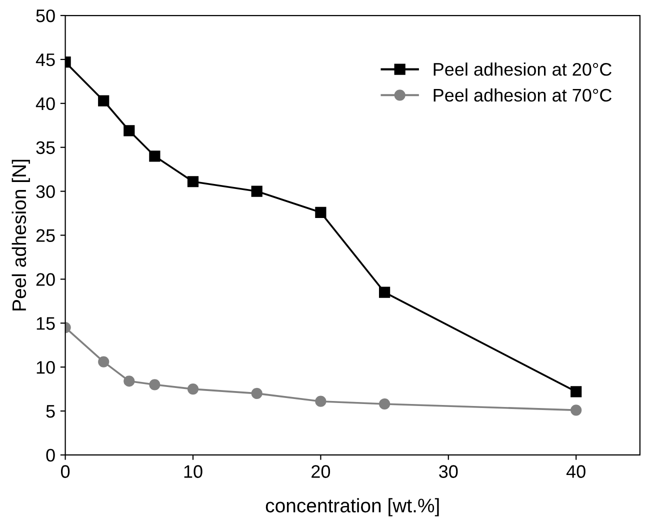  I want to click on x-tick-label: 0, so click(65, 471).